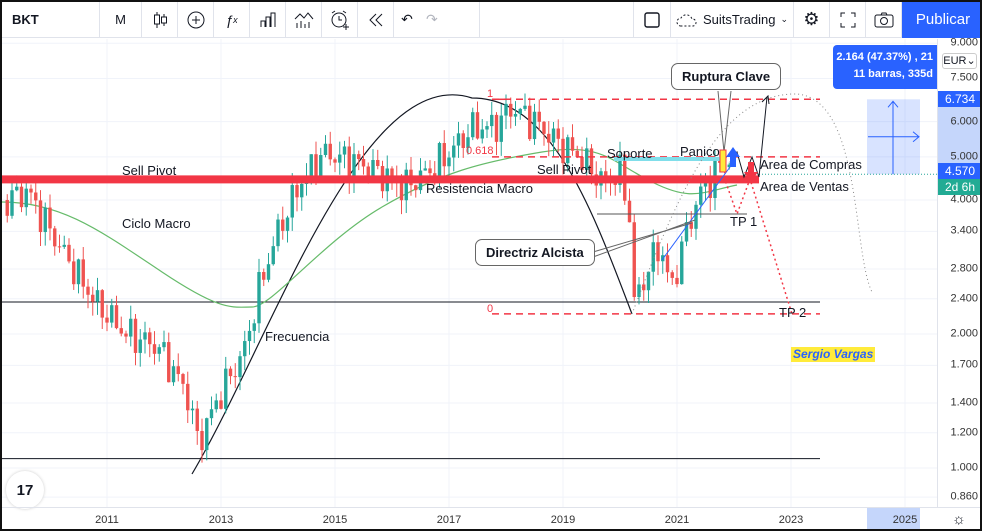 The height and width of the screenshot is (531, 982). What do you see at coordinates (955, 61) in the screenshot?
I see `currency-label: EUR` at bounding box center [955, 61].